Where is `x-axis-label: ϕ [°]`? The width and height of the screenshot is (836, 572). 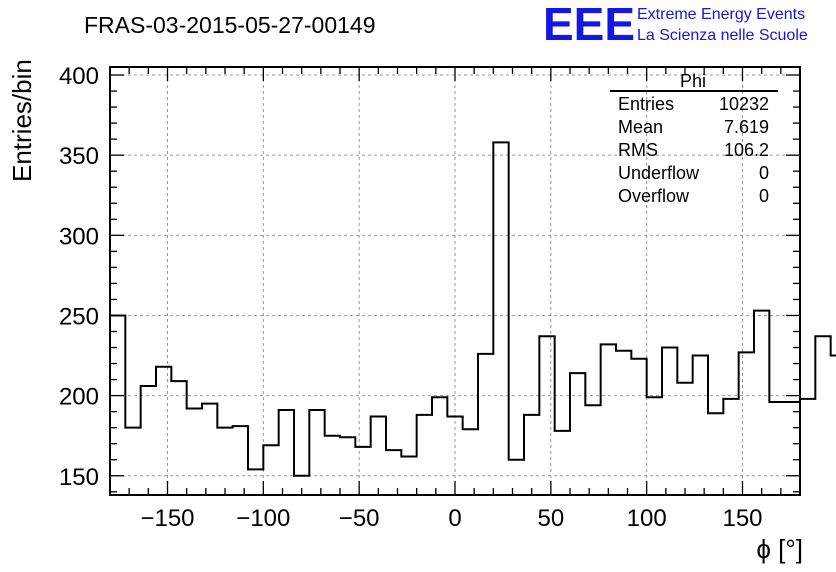
x-axis-label: ϕ [°] is located at coordinates (779, 549).